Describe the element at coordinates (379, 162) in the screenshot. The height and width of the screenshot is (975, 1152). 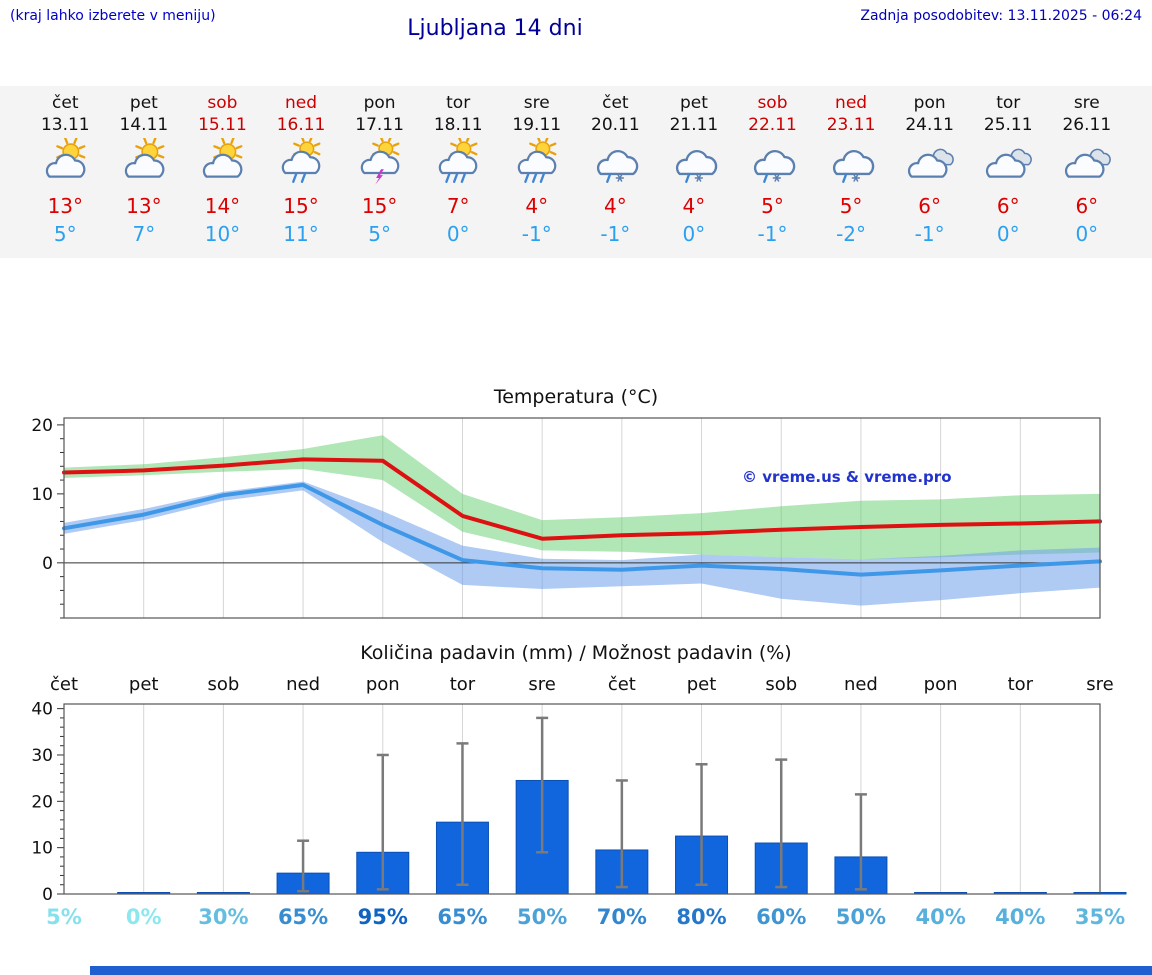
I see `sun-storm-icon` at that location.